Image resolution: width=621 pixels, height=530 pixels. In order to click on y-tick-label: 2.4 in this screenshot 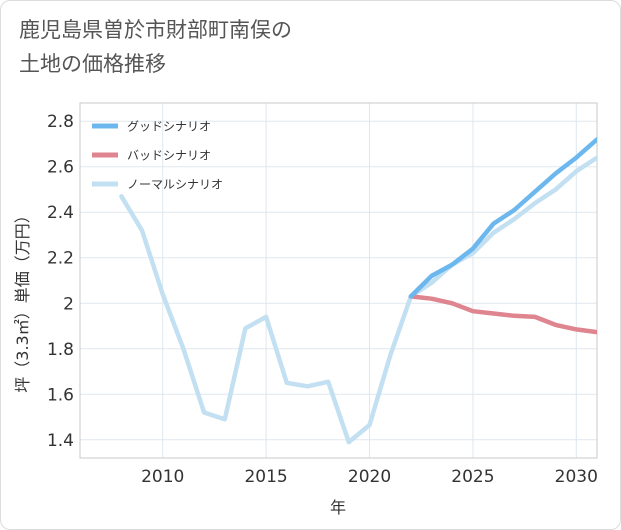, I will do `click(60, 213)`.